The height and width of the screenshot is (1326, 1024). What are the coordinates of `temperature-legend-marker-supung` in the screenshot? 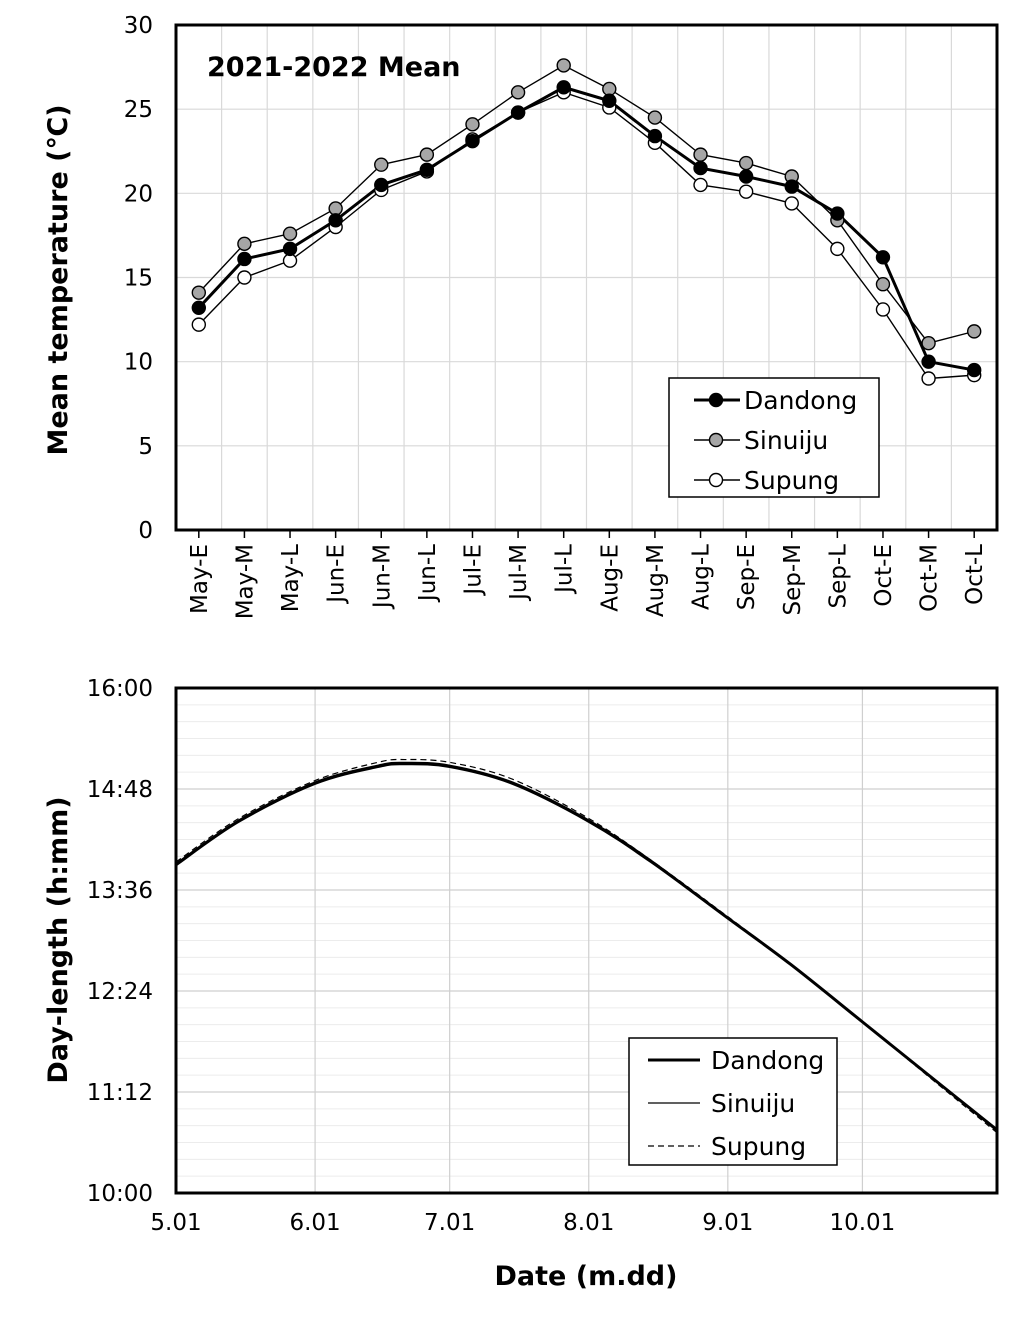 It's located at (716, 480).